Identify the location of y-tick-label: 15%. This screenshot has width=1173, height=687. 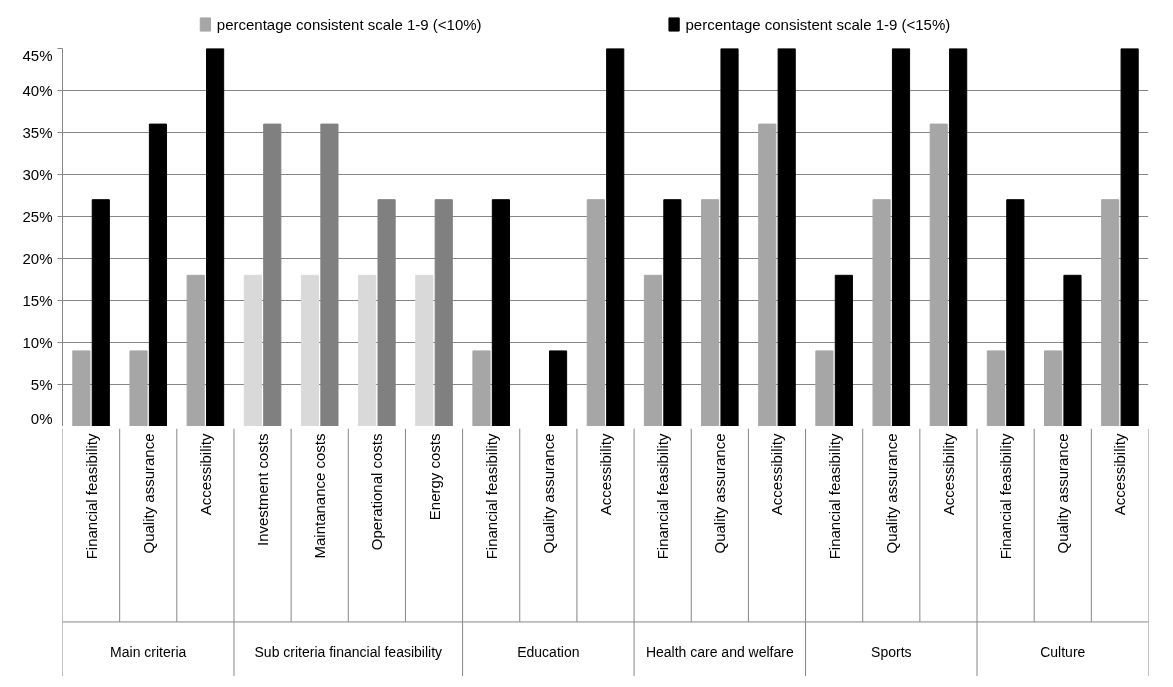
(37, 300).